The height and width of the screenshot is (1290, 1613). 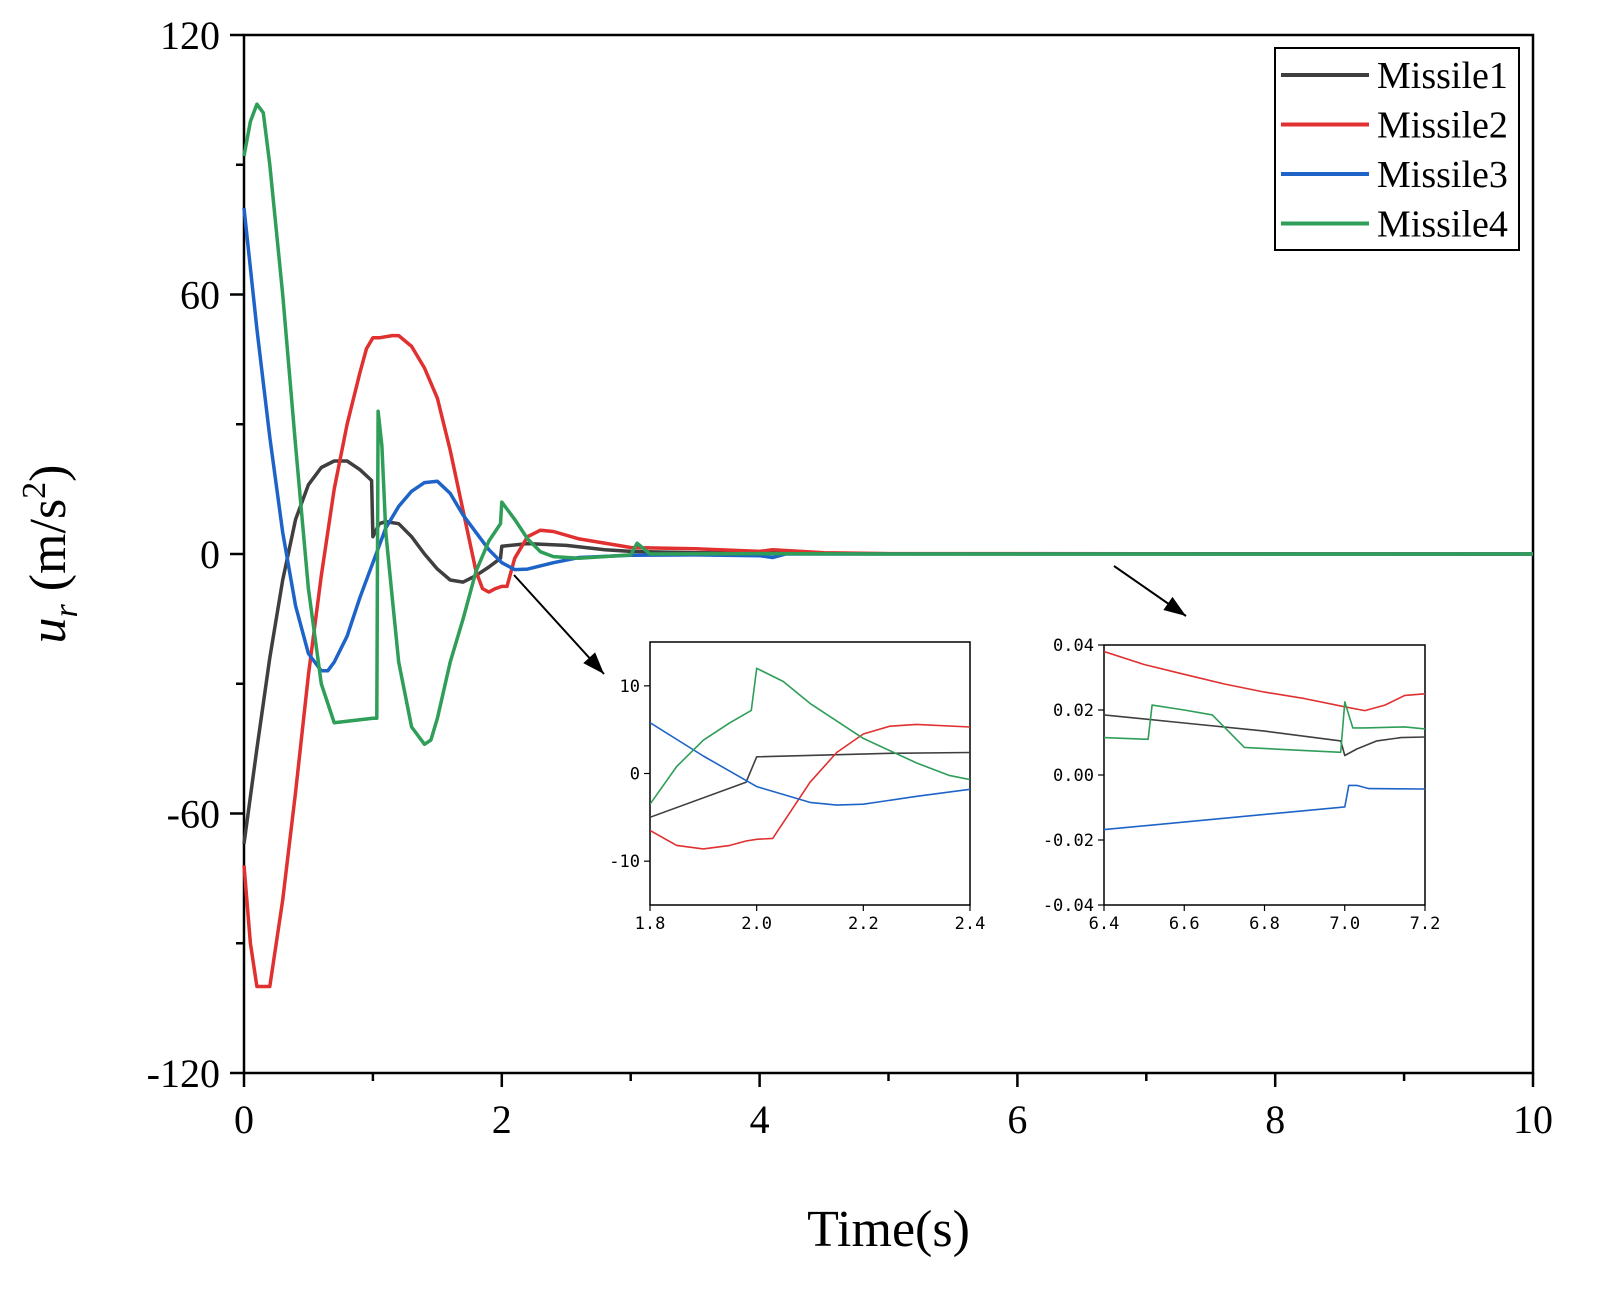 What do you see at coordinates (1174, 606) in the screenshot?
I see `zoom-arrow-2-head` at bounding box center [1174, 606].